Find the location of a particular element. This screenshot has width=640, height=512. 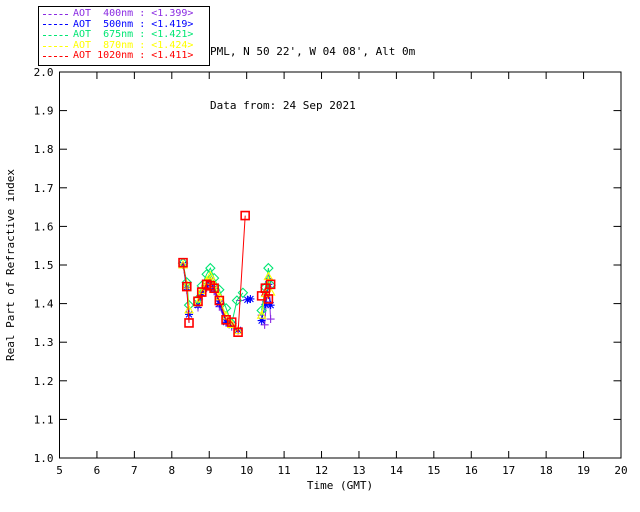

y-tick-label: 1.5 is located at coordinates (44, 265).